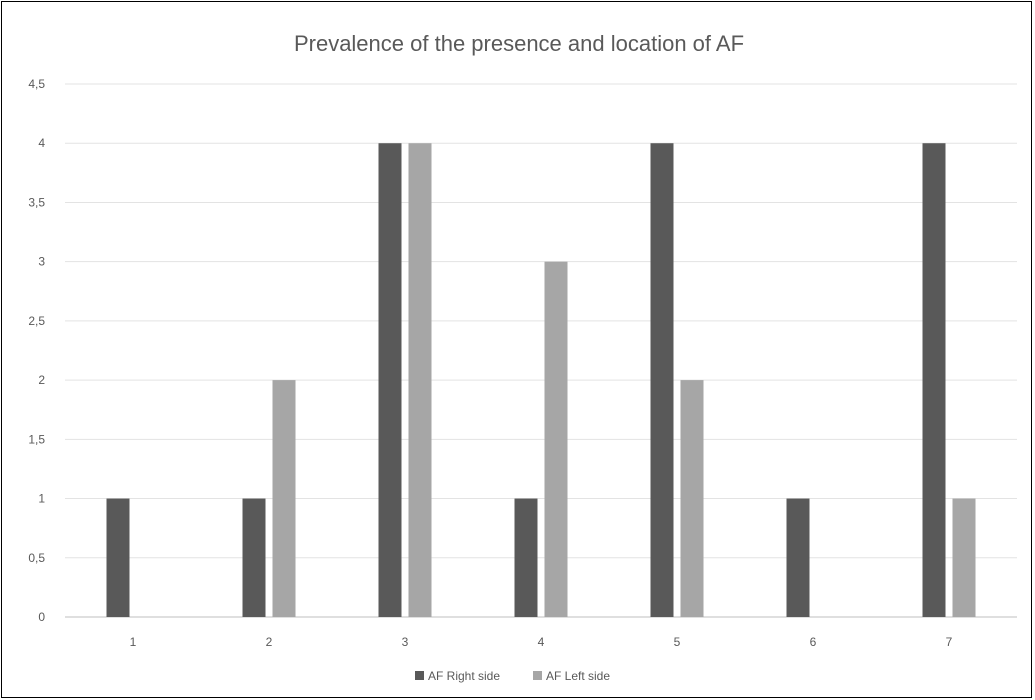 The height and width of the screenshot is (700, 1035). Describe the element at coordinates (269, 642) in the screenshot. I see `x-tick-label: 2` at that location.